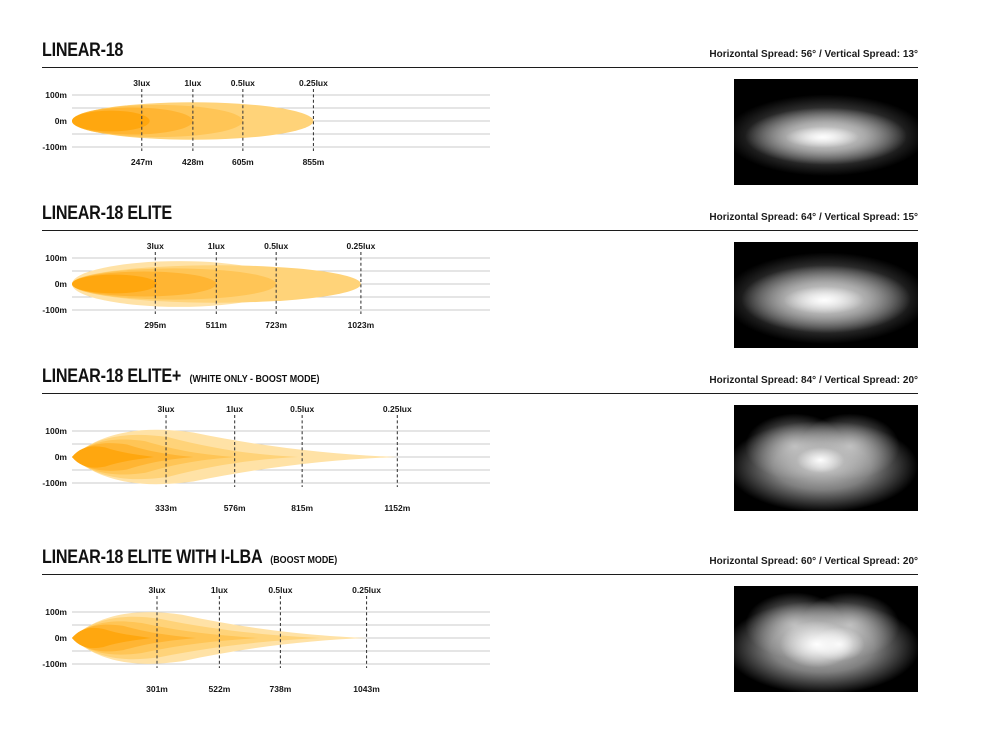 The width and height of the screenshot is (1000, 750). What do you see at coordinates (254, 379) in the screenshot?
I see `product-title-suffix: (WHITE ONLY - BOOST MODE)` at bounding box center [254, 379].